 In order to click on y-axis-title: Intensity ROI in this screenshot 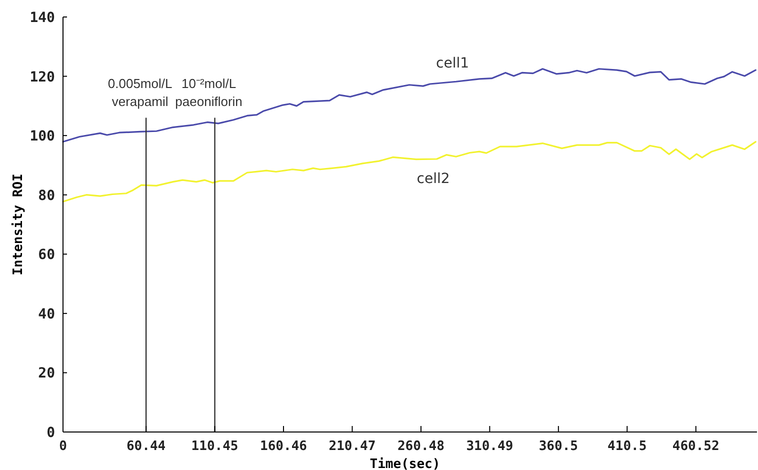, I will do `click(18, 225)`.